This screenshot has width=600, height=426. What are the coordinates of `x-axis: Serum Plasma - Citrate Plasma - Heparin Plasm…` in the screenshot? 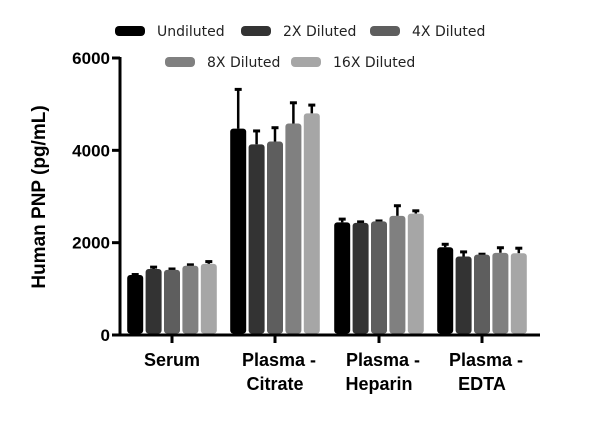 It's located at (329, 363).